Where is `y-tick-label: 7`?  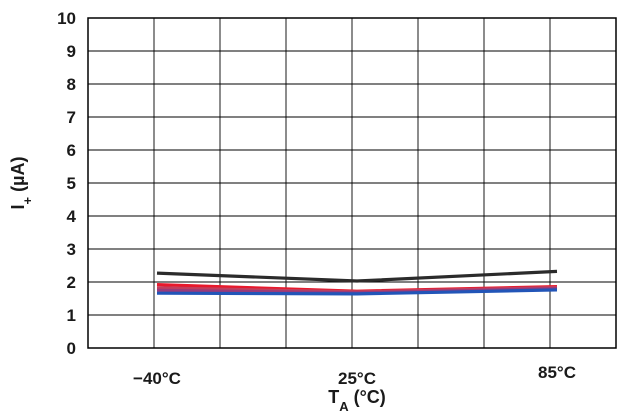
y-tick-label: 7 is located at coordinates (71, 117).